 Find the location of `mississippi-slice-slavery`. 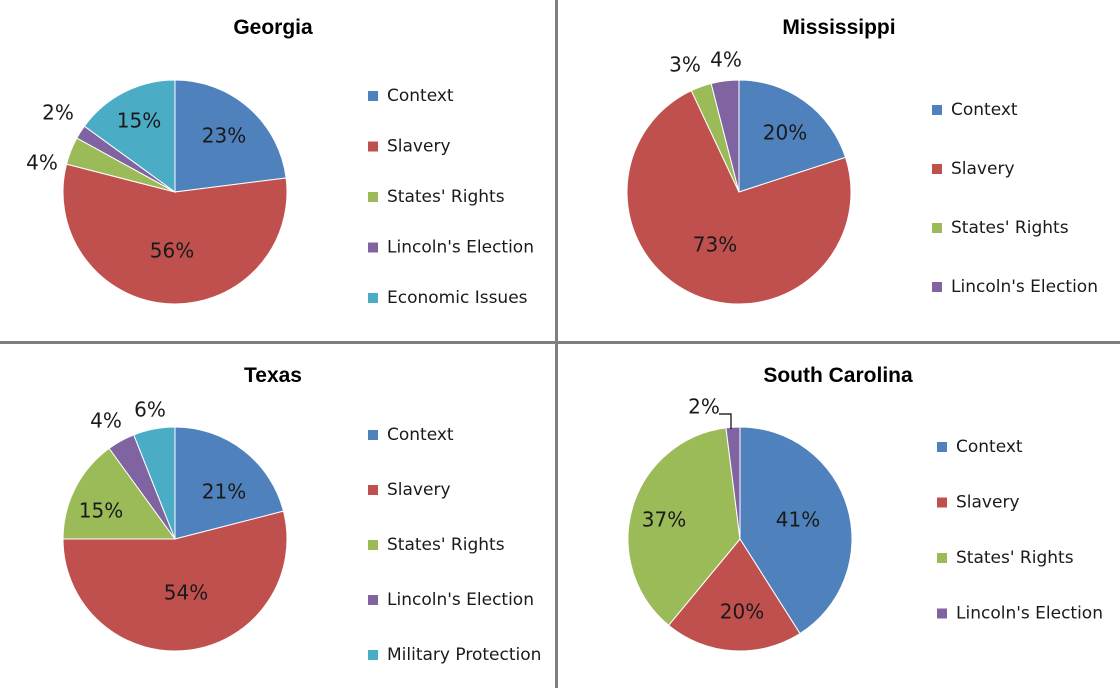

mississippi-slice-slavery is located at coordinates (739, 197).